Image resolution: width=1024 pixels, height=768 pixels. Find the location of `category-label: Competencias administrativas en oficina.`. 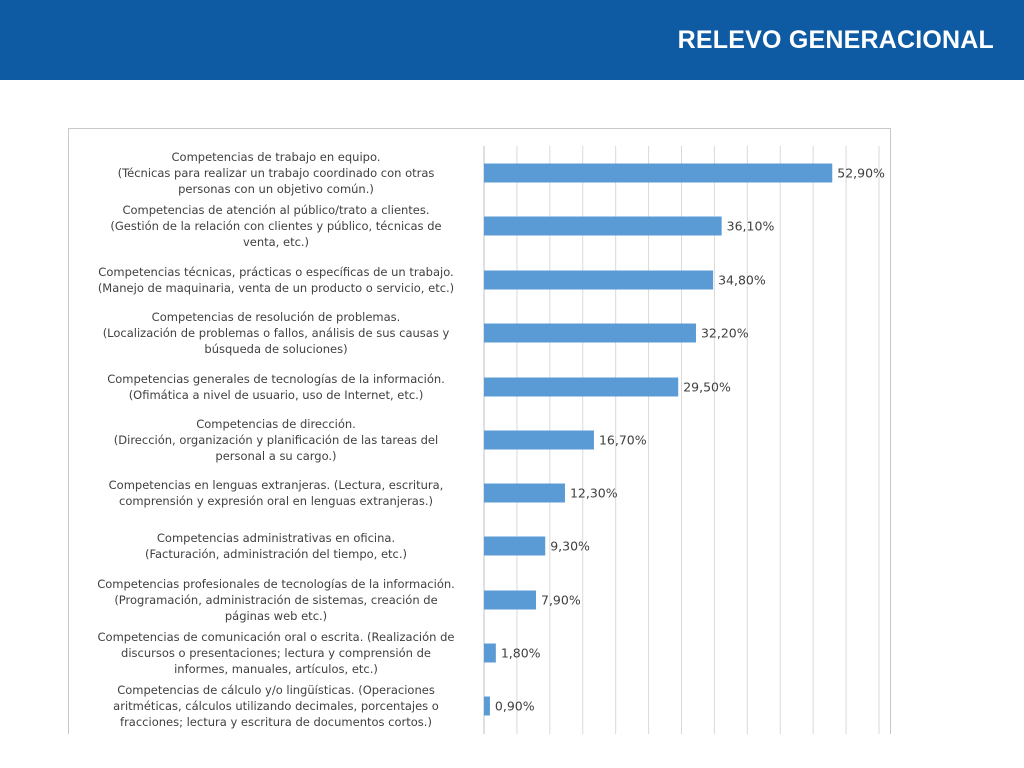

category-label: Competencias administrativas en oficina. is located at coordinates (276, 538).